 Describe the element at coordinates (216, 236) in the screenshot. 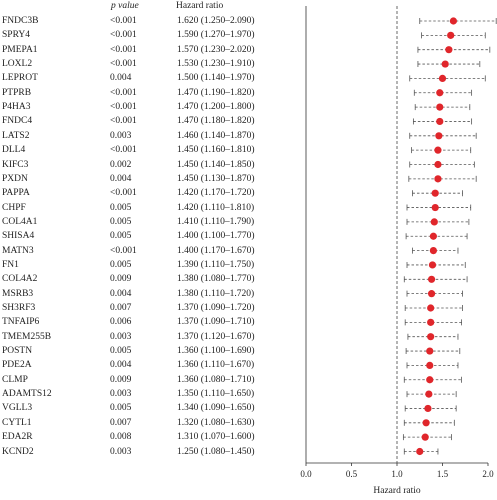

I see `hazard-ratio-ci: 1.400 (1.100–1.770)` at that location.